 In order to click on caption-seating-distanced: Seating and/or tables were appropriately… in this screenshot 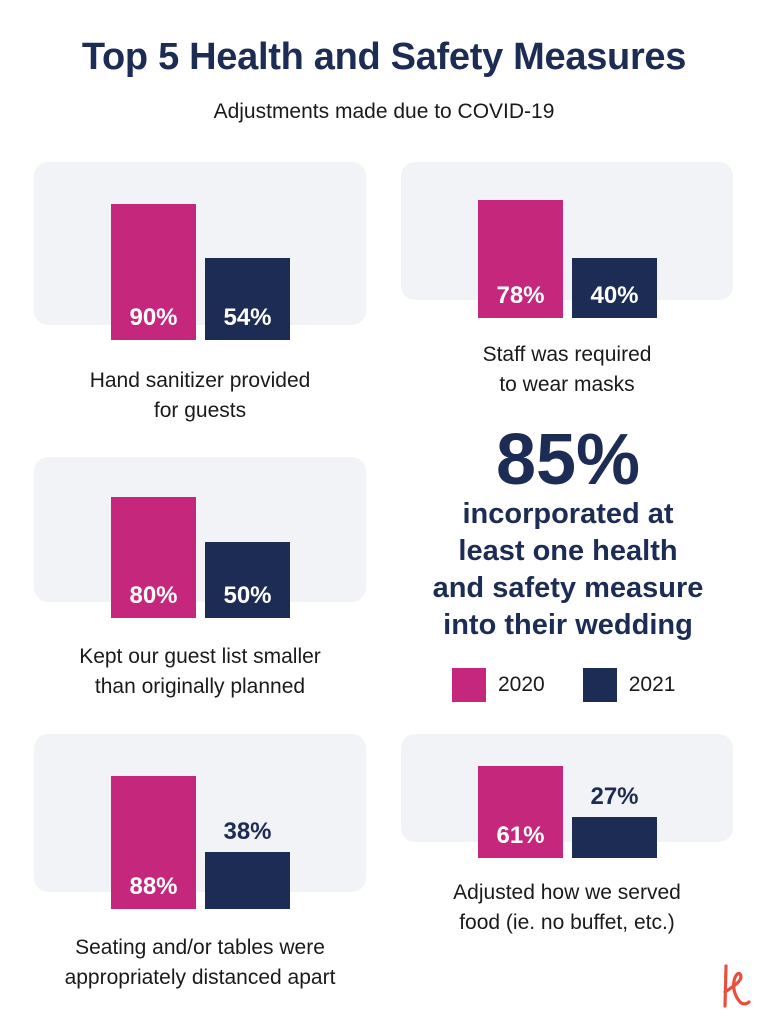, I will do `click(200, 962)`.